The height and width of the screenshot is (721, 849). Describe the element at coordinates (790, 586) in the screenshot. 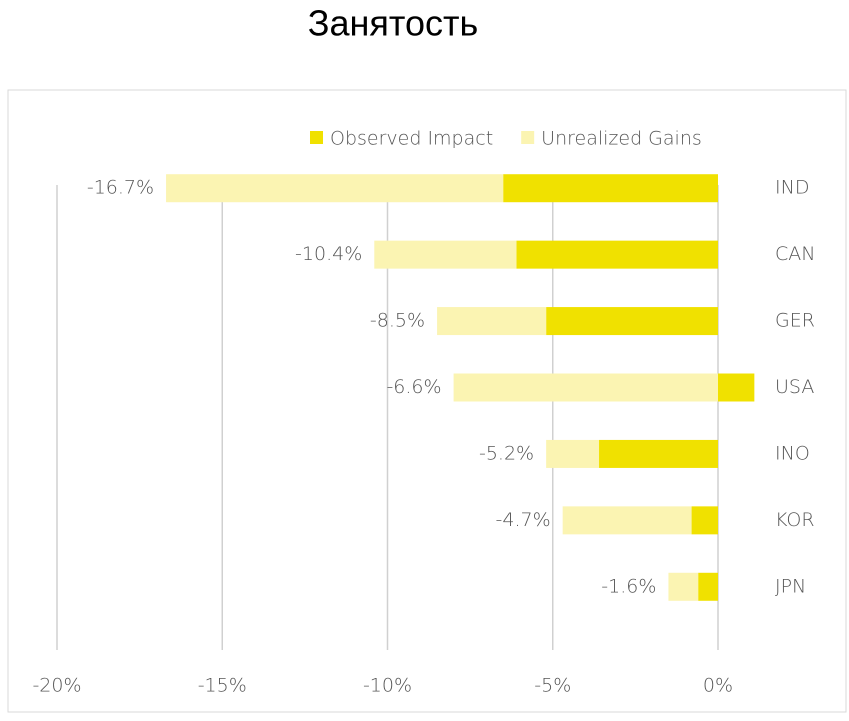

I see `y-tick-label: JPN` at that location.